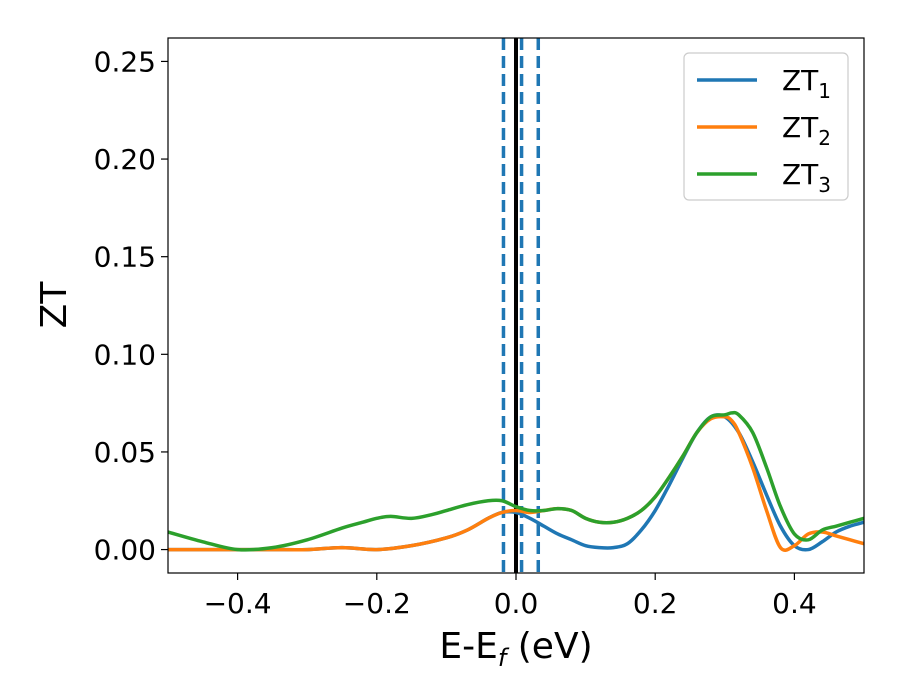 The height and width of the screenshot is (700, 900). What do you see at coordinates (515, 649) in the screenshot?
I see `x-axis-label: E-Ef (eV)` at bounding box center [515, 649].